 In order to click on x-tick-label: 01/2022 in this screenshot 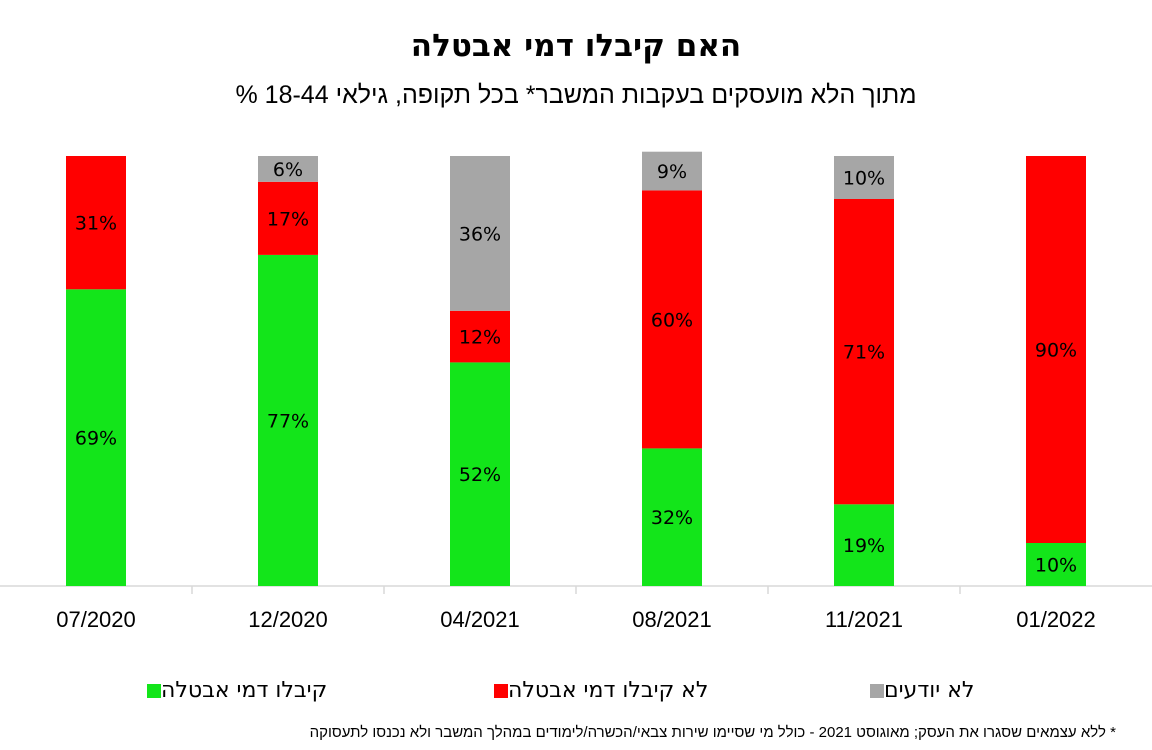, I will do `click(1056, 619)`.